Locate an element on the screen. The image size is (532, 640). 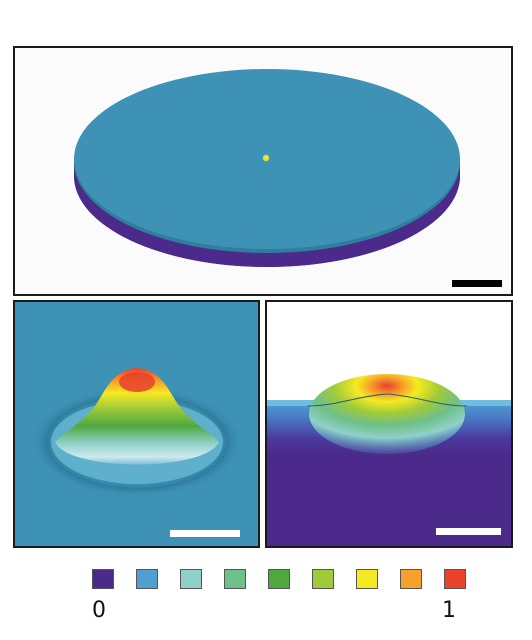
scale-bar-bottom-left is located at coordinates (205, 533).